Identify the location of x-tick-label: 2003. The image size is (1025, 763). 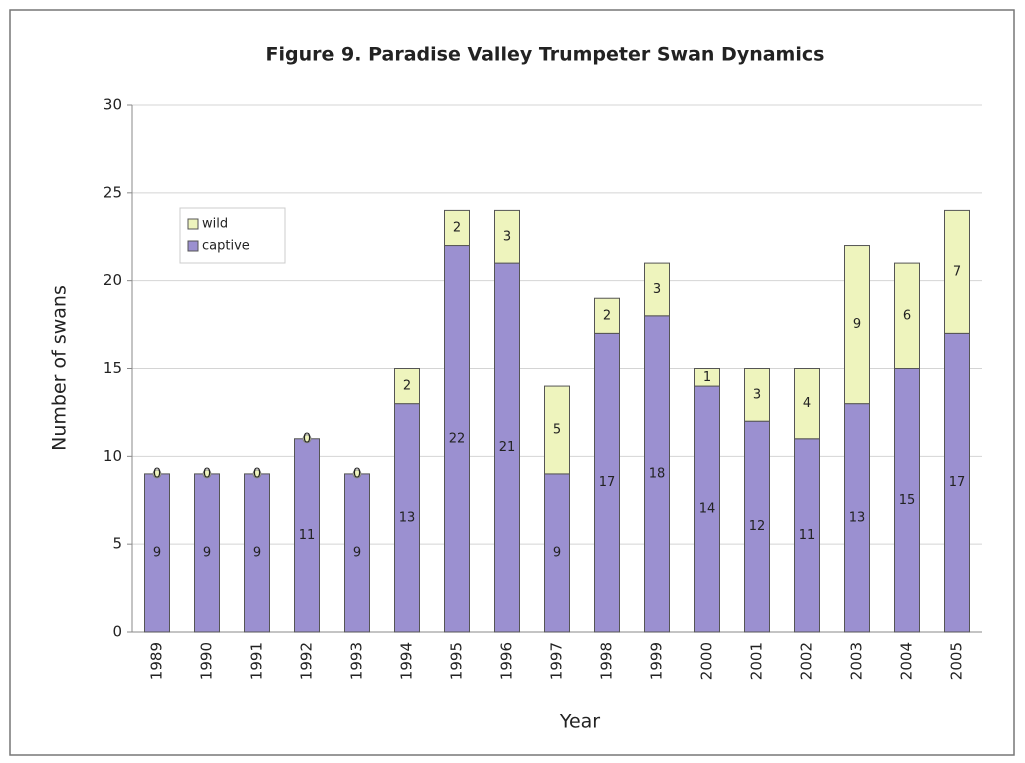
(857, 661).